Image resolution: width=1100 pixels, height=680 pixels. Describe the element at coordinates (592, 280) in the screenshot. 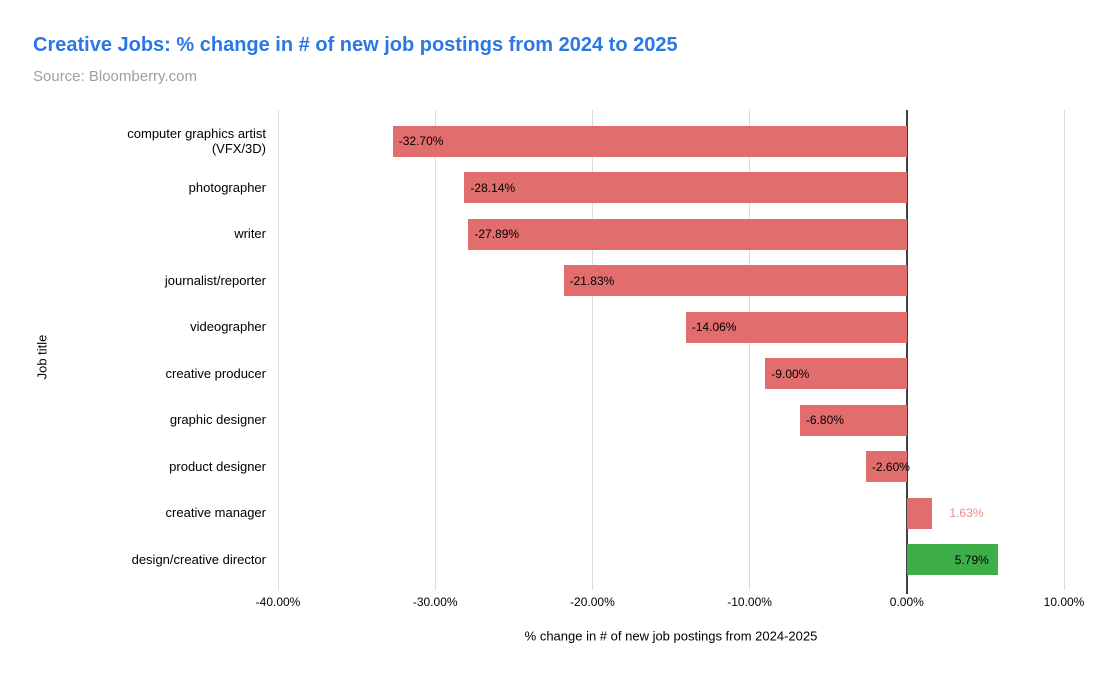

I see `bar-value-label: -21.83%` at that location.